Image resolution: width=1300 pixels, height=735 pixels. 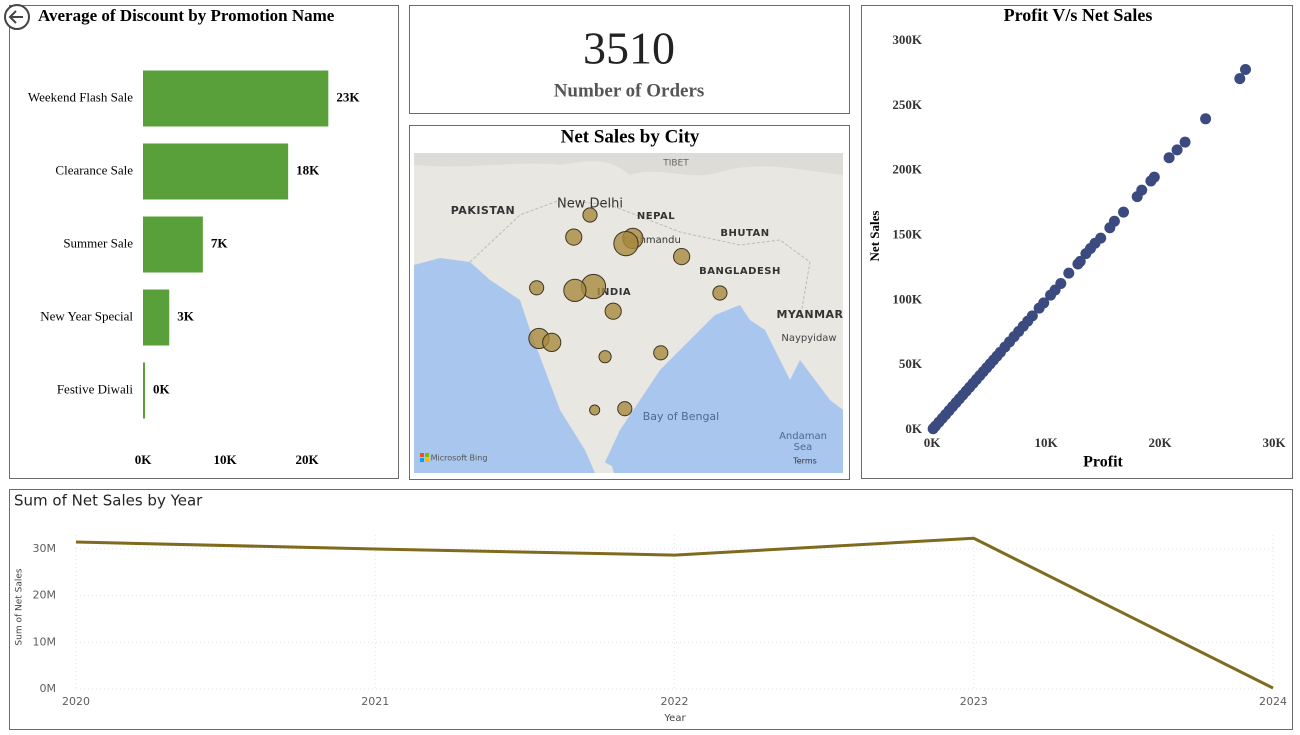 I want to click on map-label: Naypyidaw, so click(x=808, y=338).